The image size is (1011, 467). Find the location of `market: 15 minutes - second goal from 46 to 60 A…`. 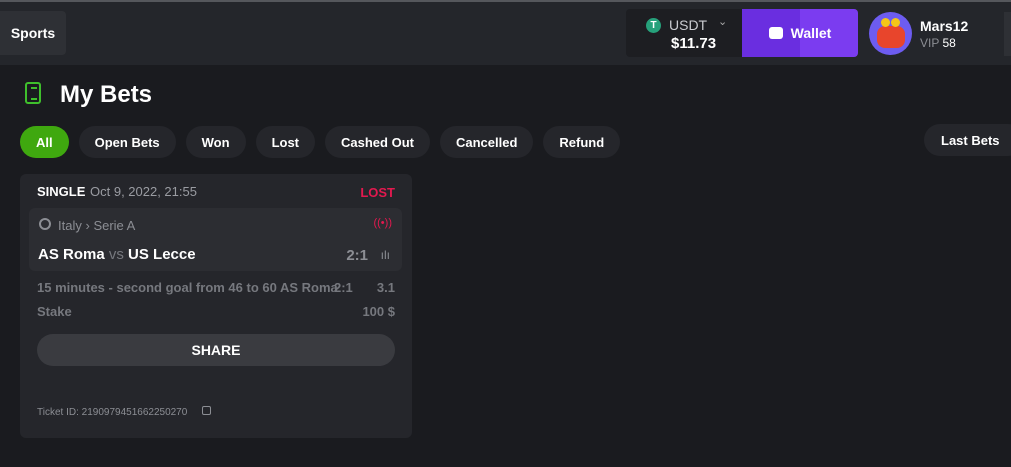

market: 15 minutes - second goal from 46 to 60 A… is located at coordinates (187, 287).